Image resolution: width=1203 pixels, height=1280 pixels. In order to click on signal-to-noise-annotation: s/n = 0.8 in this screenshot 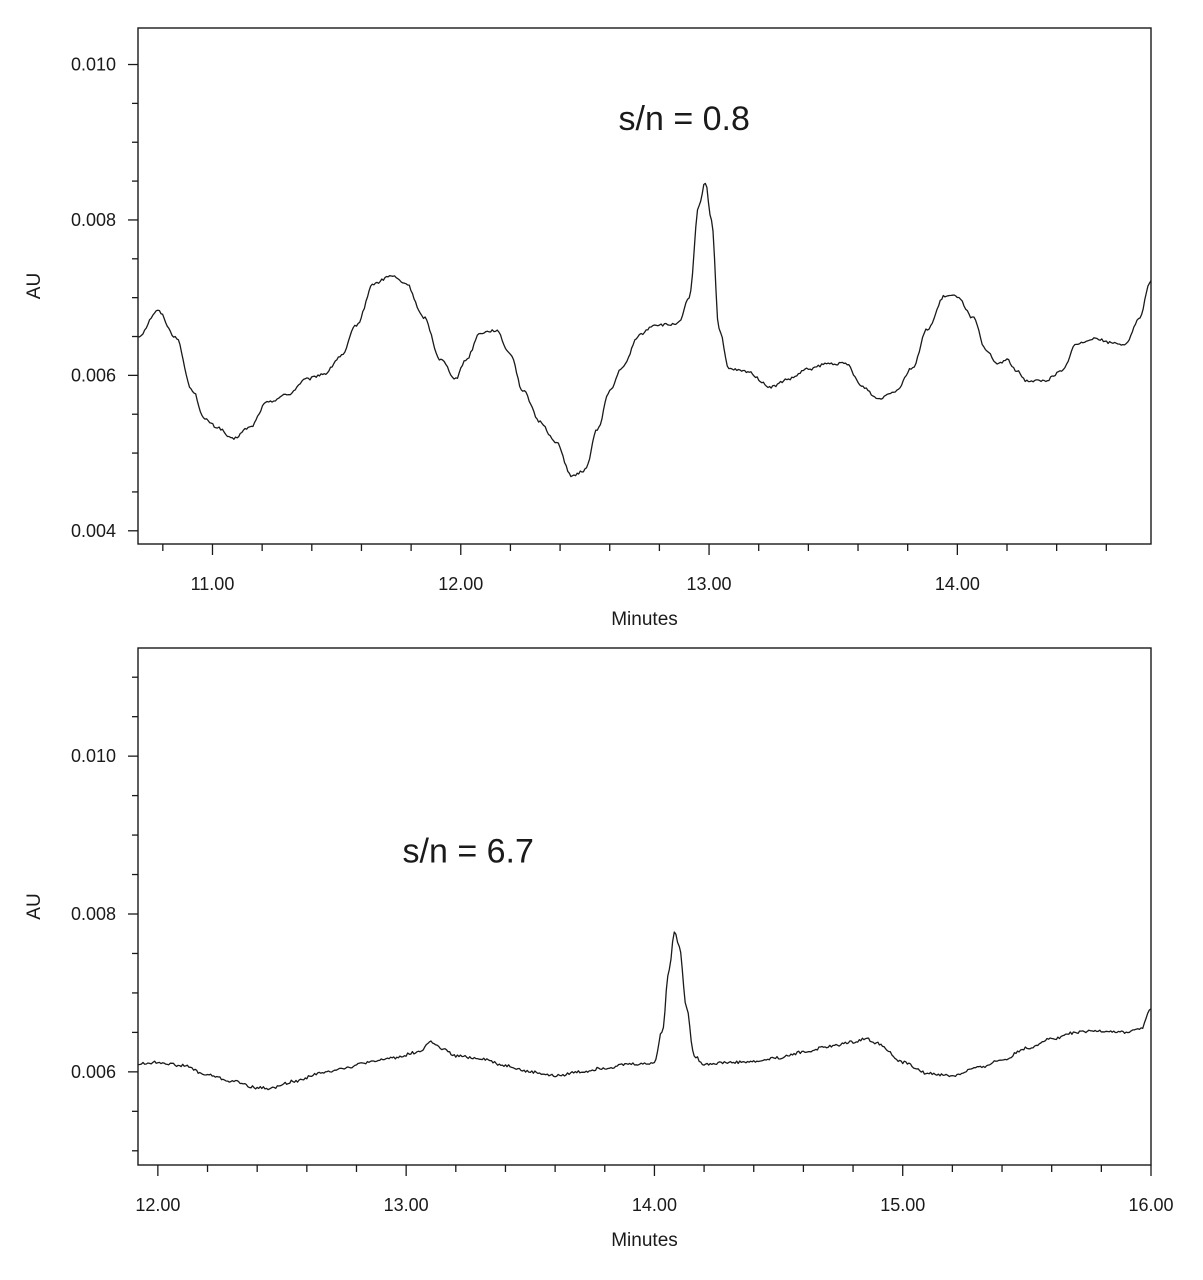, I will do `click(684, 119)`.